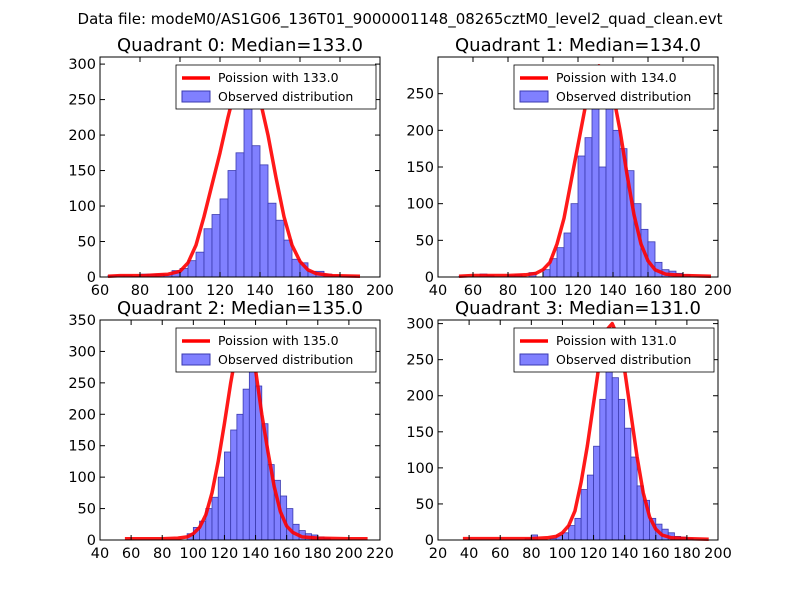 The image size is (800, 600). I want to click on quadrant-2-legend: Poission with 135.0 Observed distribution, so click(276, 350).